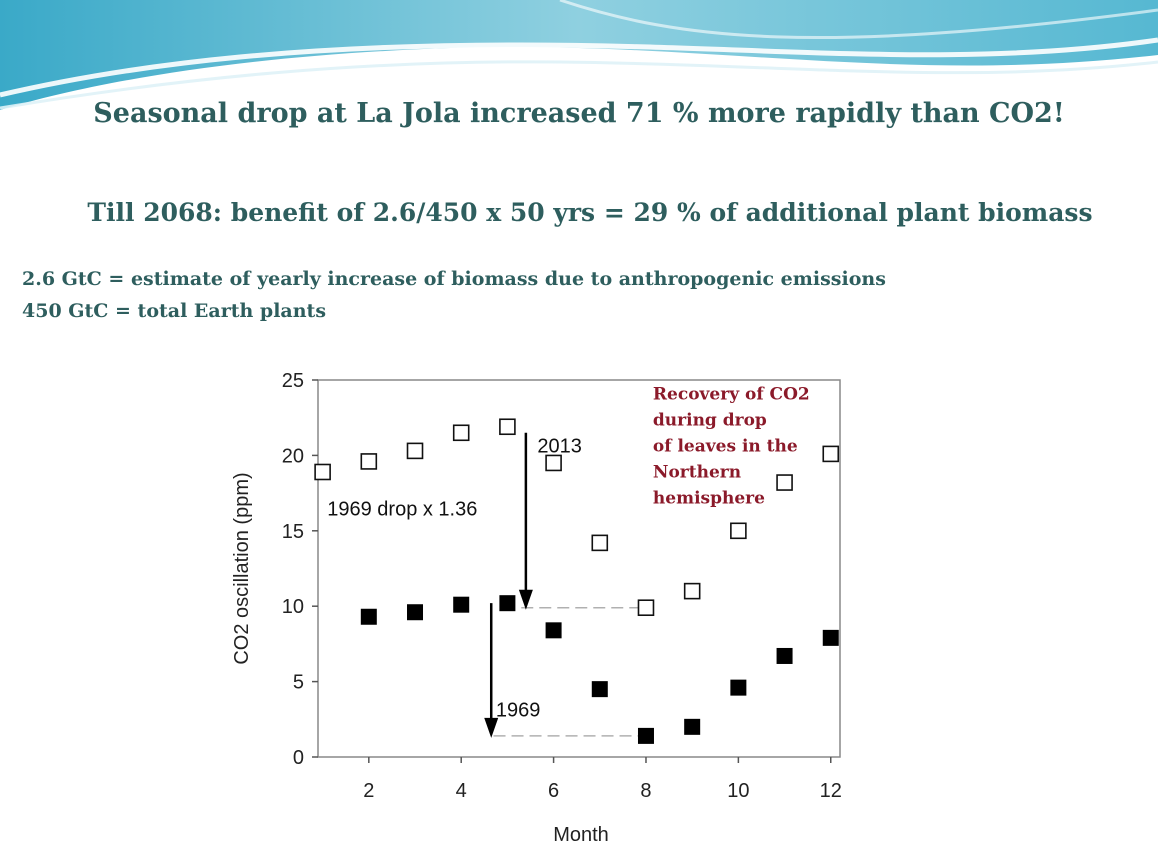 The image size is (1158, 864). I want to click on annotation-recovery-line: Recovery of CO2, so click(731, 395).